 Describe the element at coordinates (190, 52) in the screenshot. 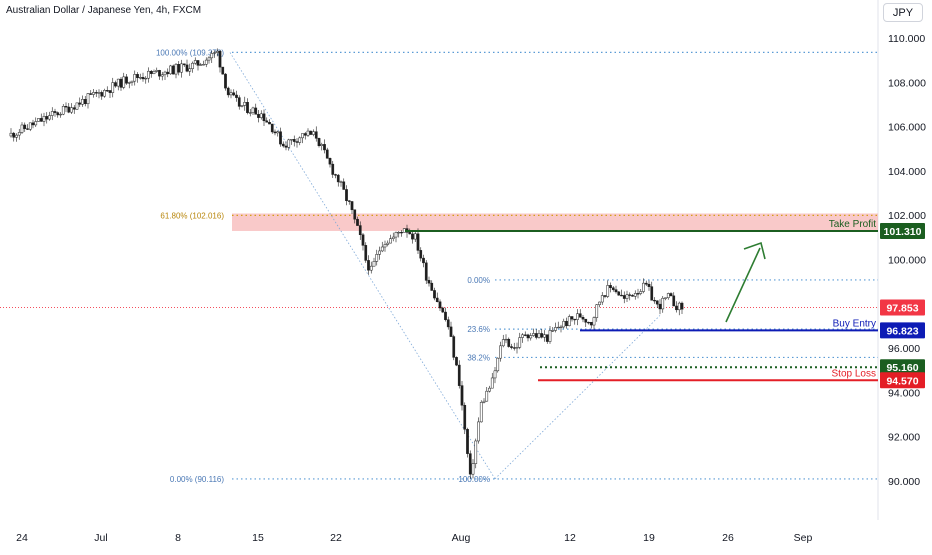

I see `fib-level-label: 100.00% (109.372)` at that location.